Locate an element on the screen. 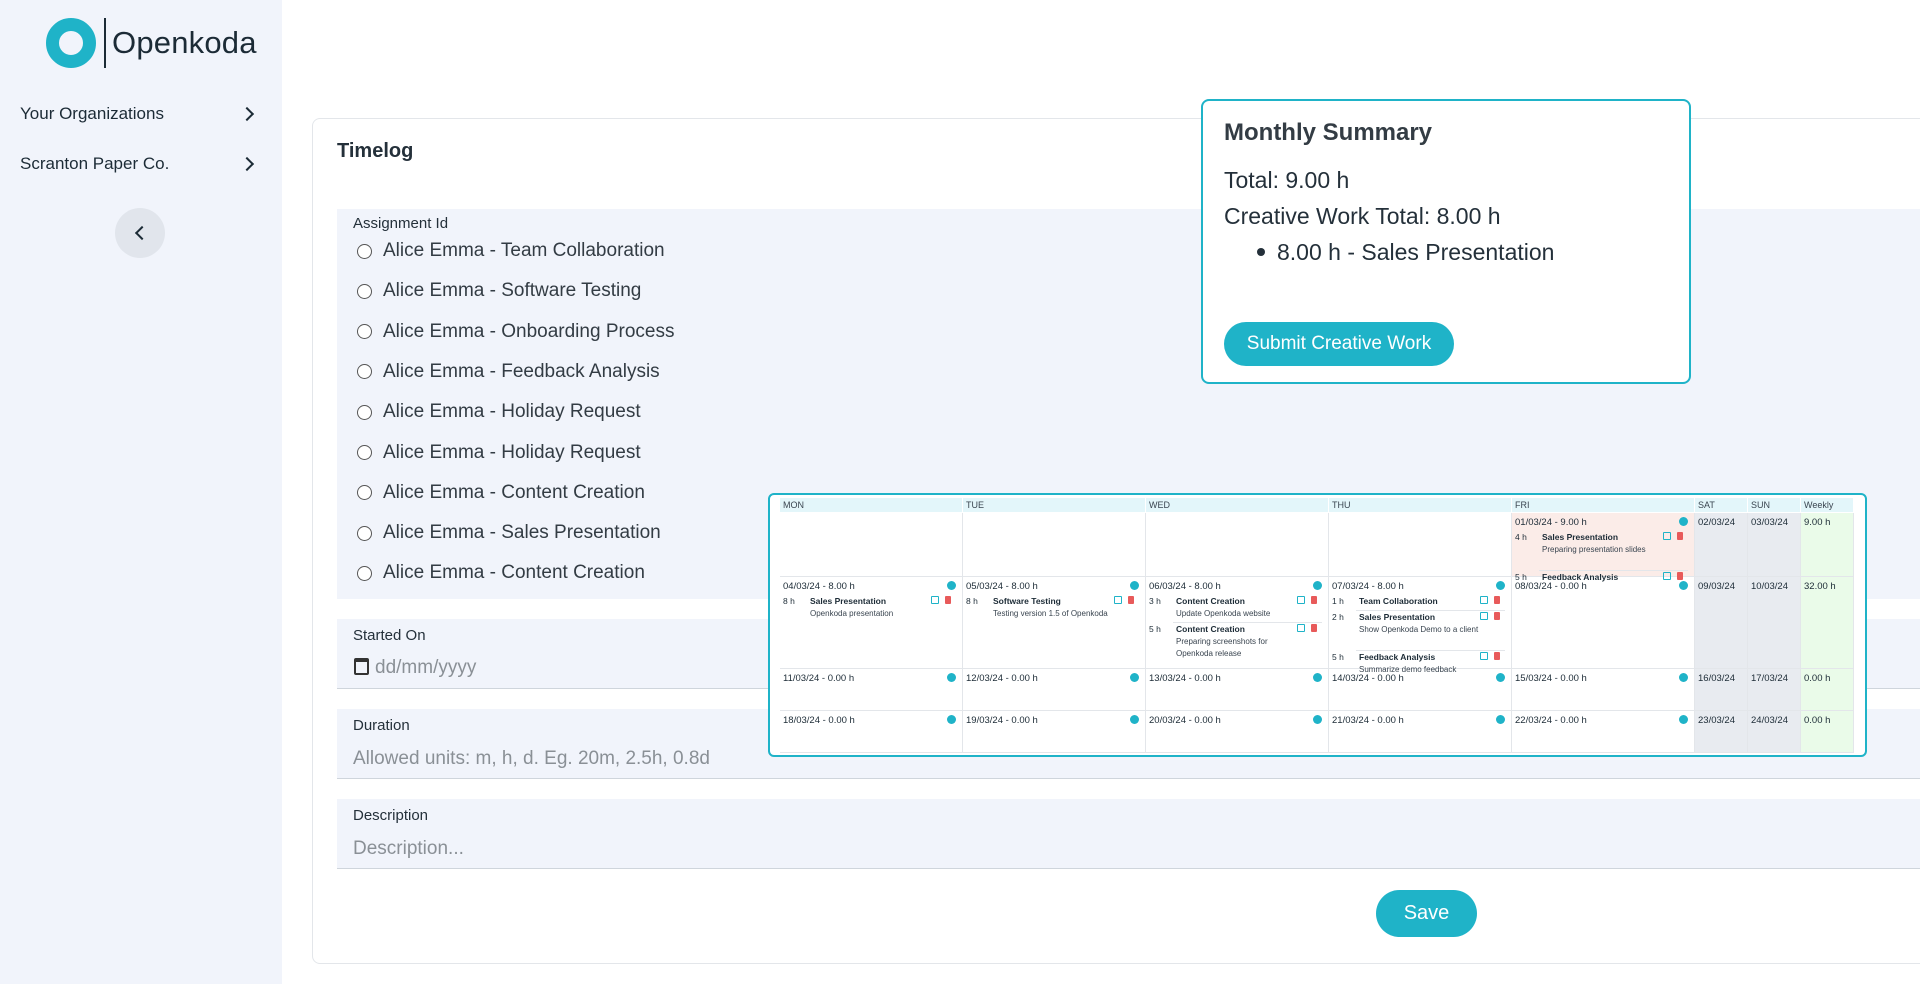 This screenshot has height=984, width=1920. sidebar-item-your-organizations: Your Organizations is located at coordinates (140, 114).